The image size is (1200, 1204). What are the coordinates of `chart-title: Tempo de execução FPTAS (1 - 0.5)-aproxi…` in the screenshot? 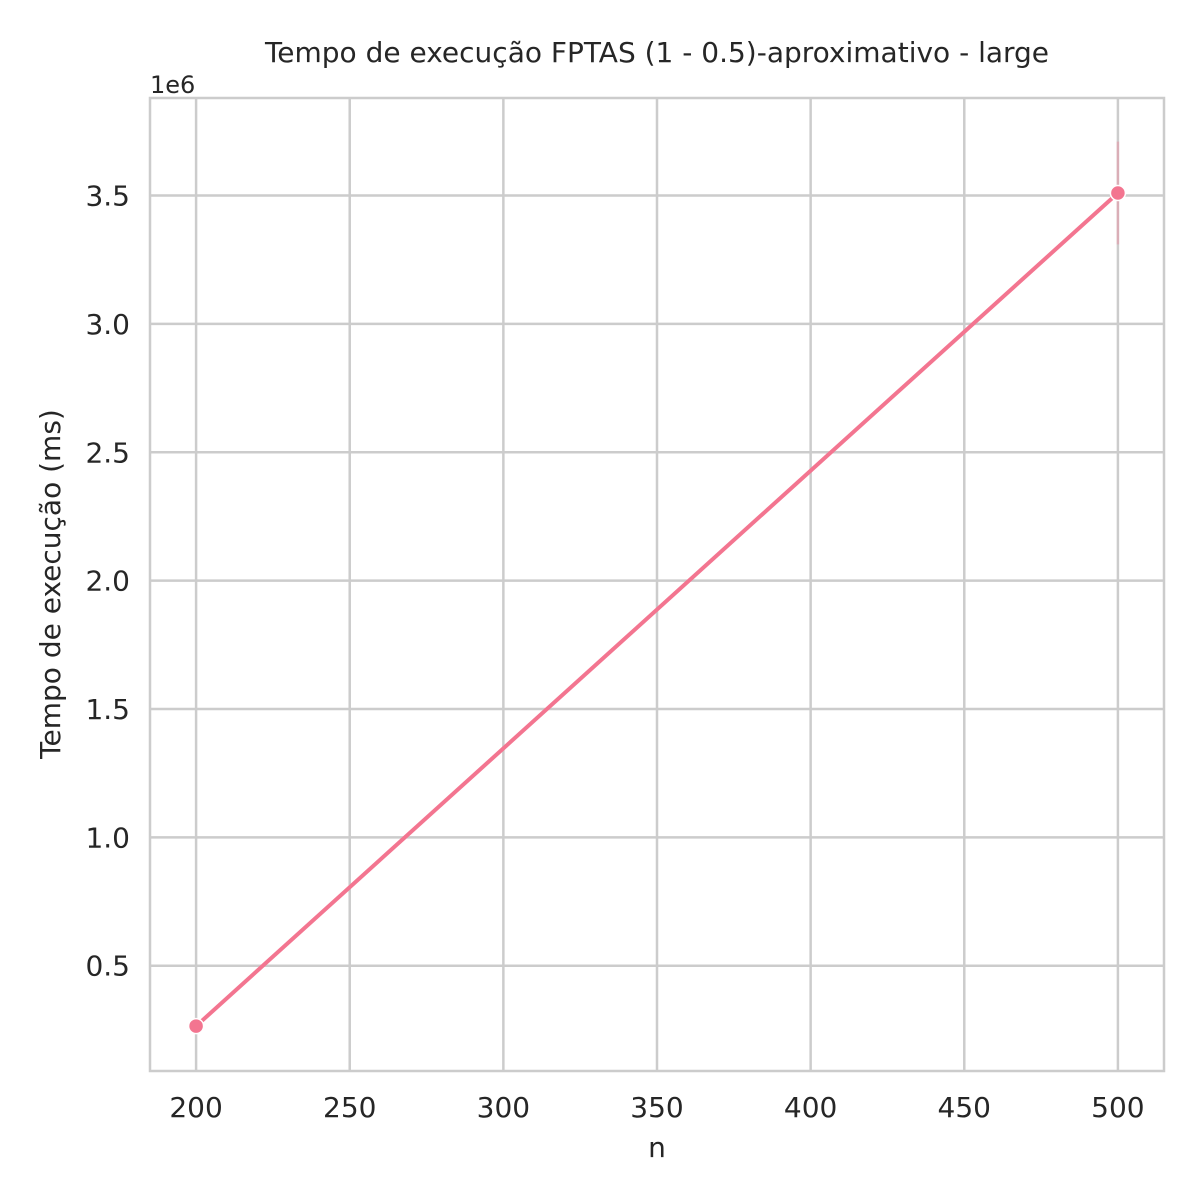 It's located at (656, 52).